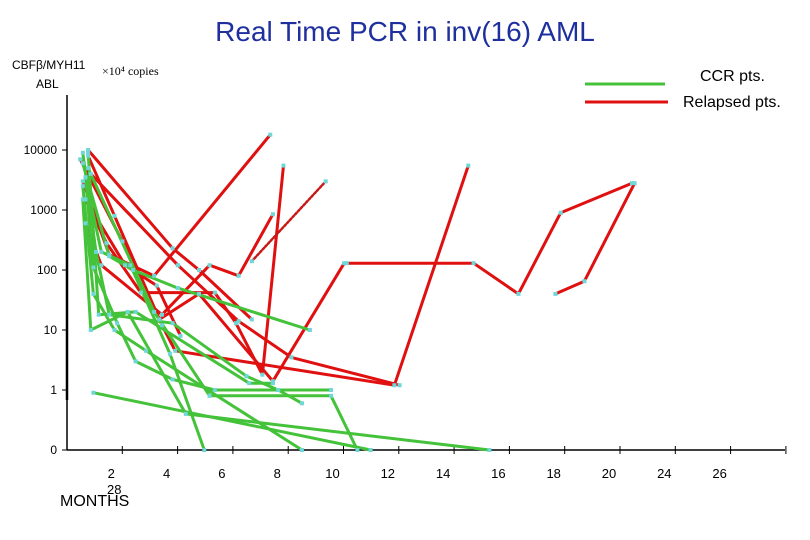  I want to click on x-tick-label: 12, so click(388, 473).